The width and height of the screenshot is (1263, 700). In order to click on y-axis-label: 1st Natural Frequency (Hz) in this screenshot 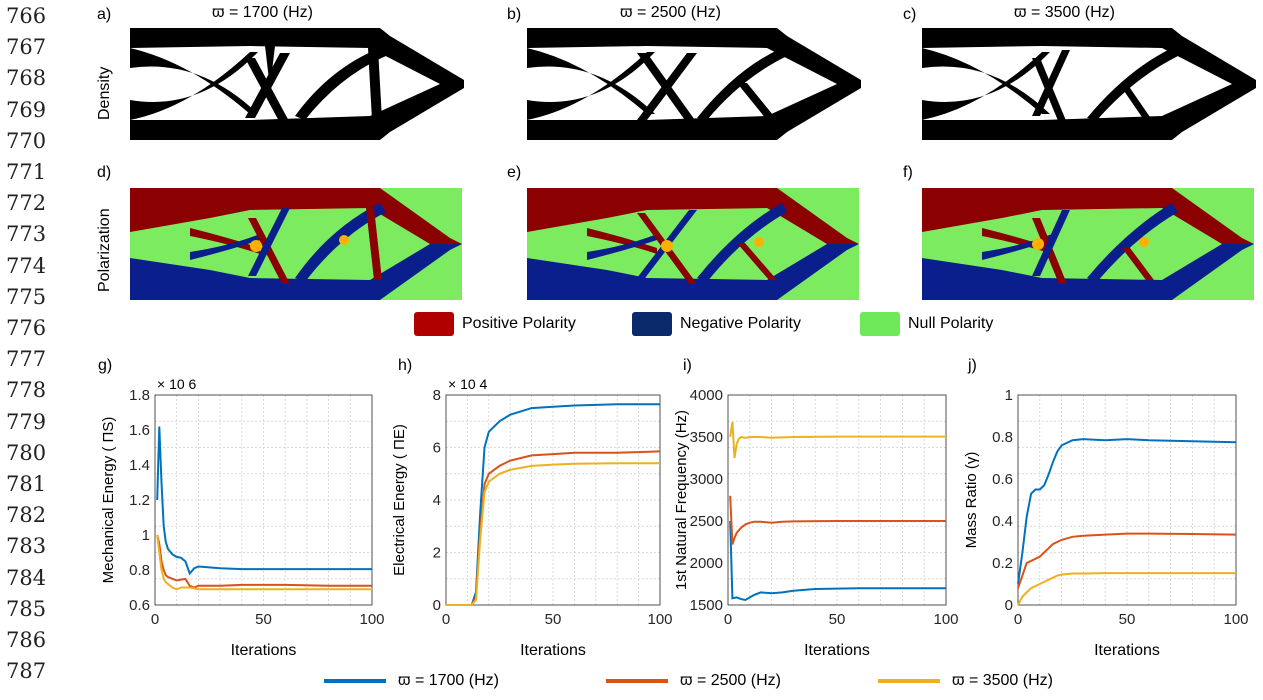, I will do `click(681, 500)`.